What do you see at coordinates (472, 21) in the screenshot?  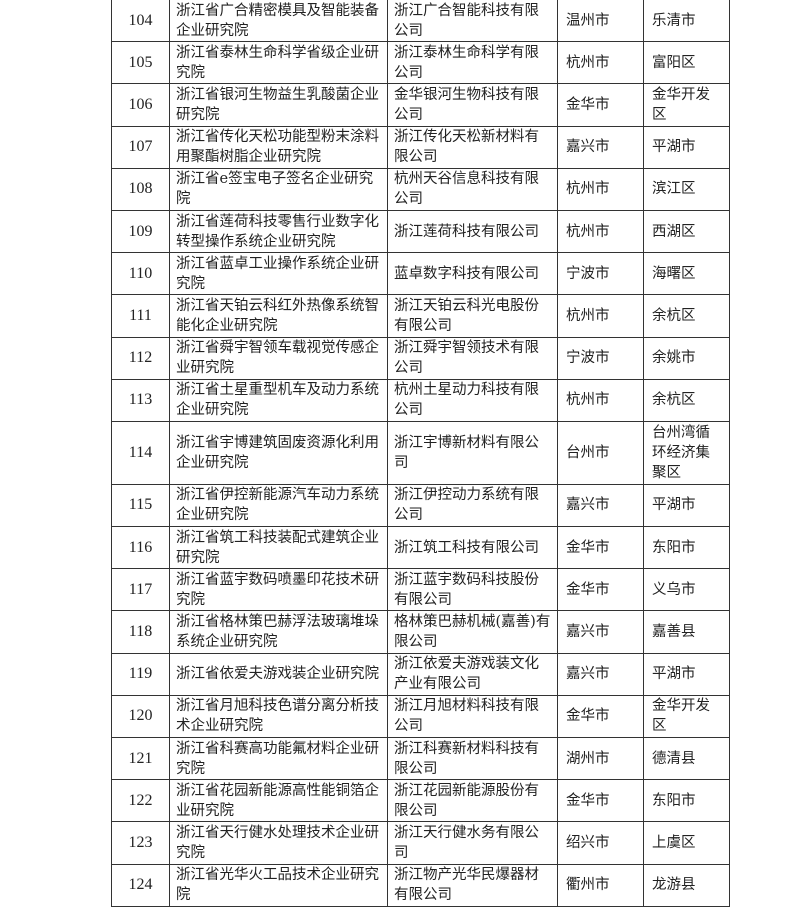 I see `company-name-cell: 浙江广合智能科技有限公司` at bounding box center [472, 21].